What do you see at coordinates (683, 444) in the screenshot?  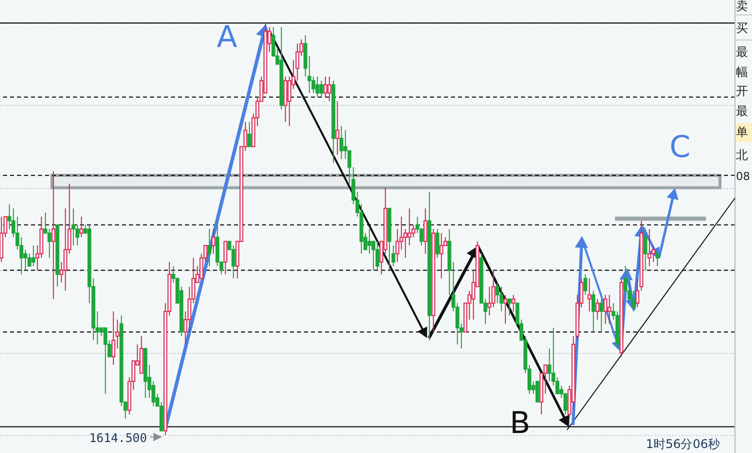 I see `text: 1时56分06秒` at bounding box center [683, 444].